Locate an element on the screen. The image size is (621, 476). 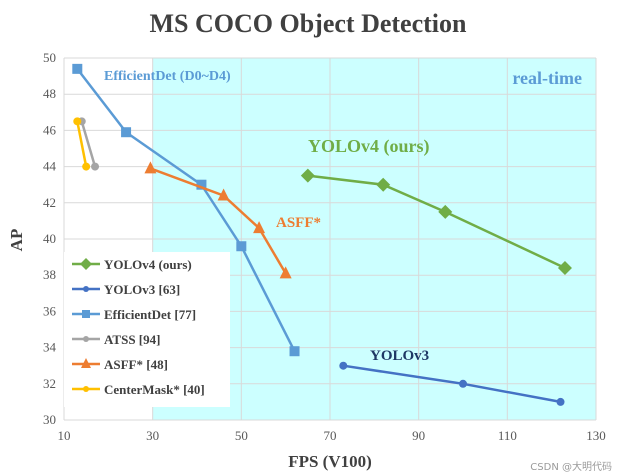
legend-label-5: CenterMask* [40] is located at coordinates (154, 389).